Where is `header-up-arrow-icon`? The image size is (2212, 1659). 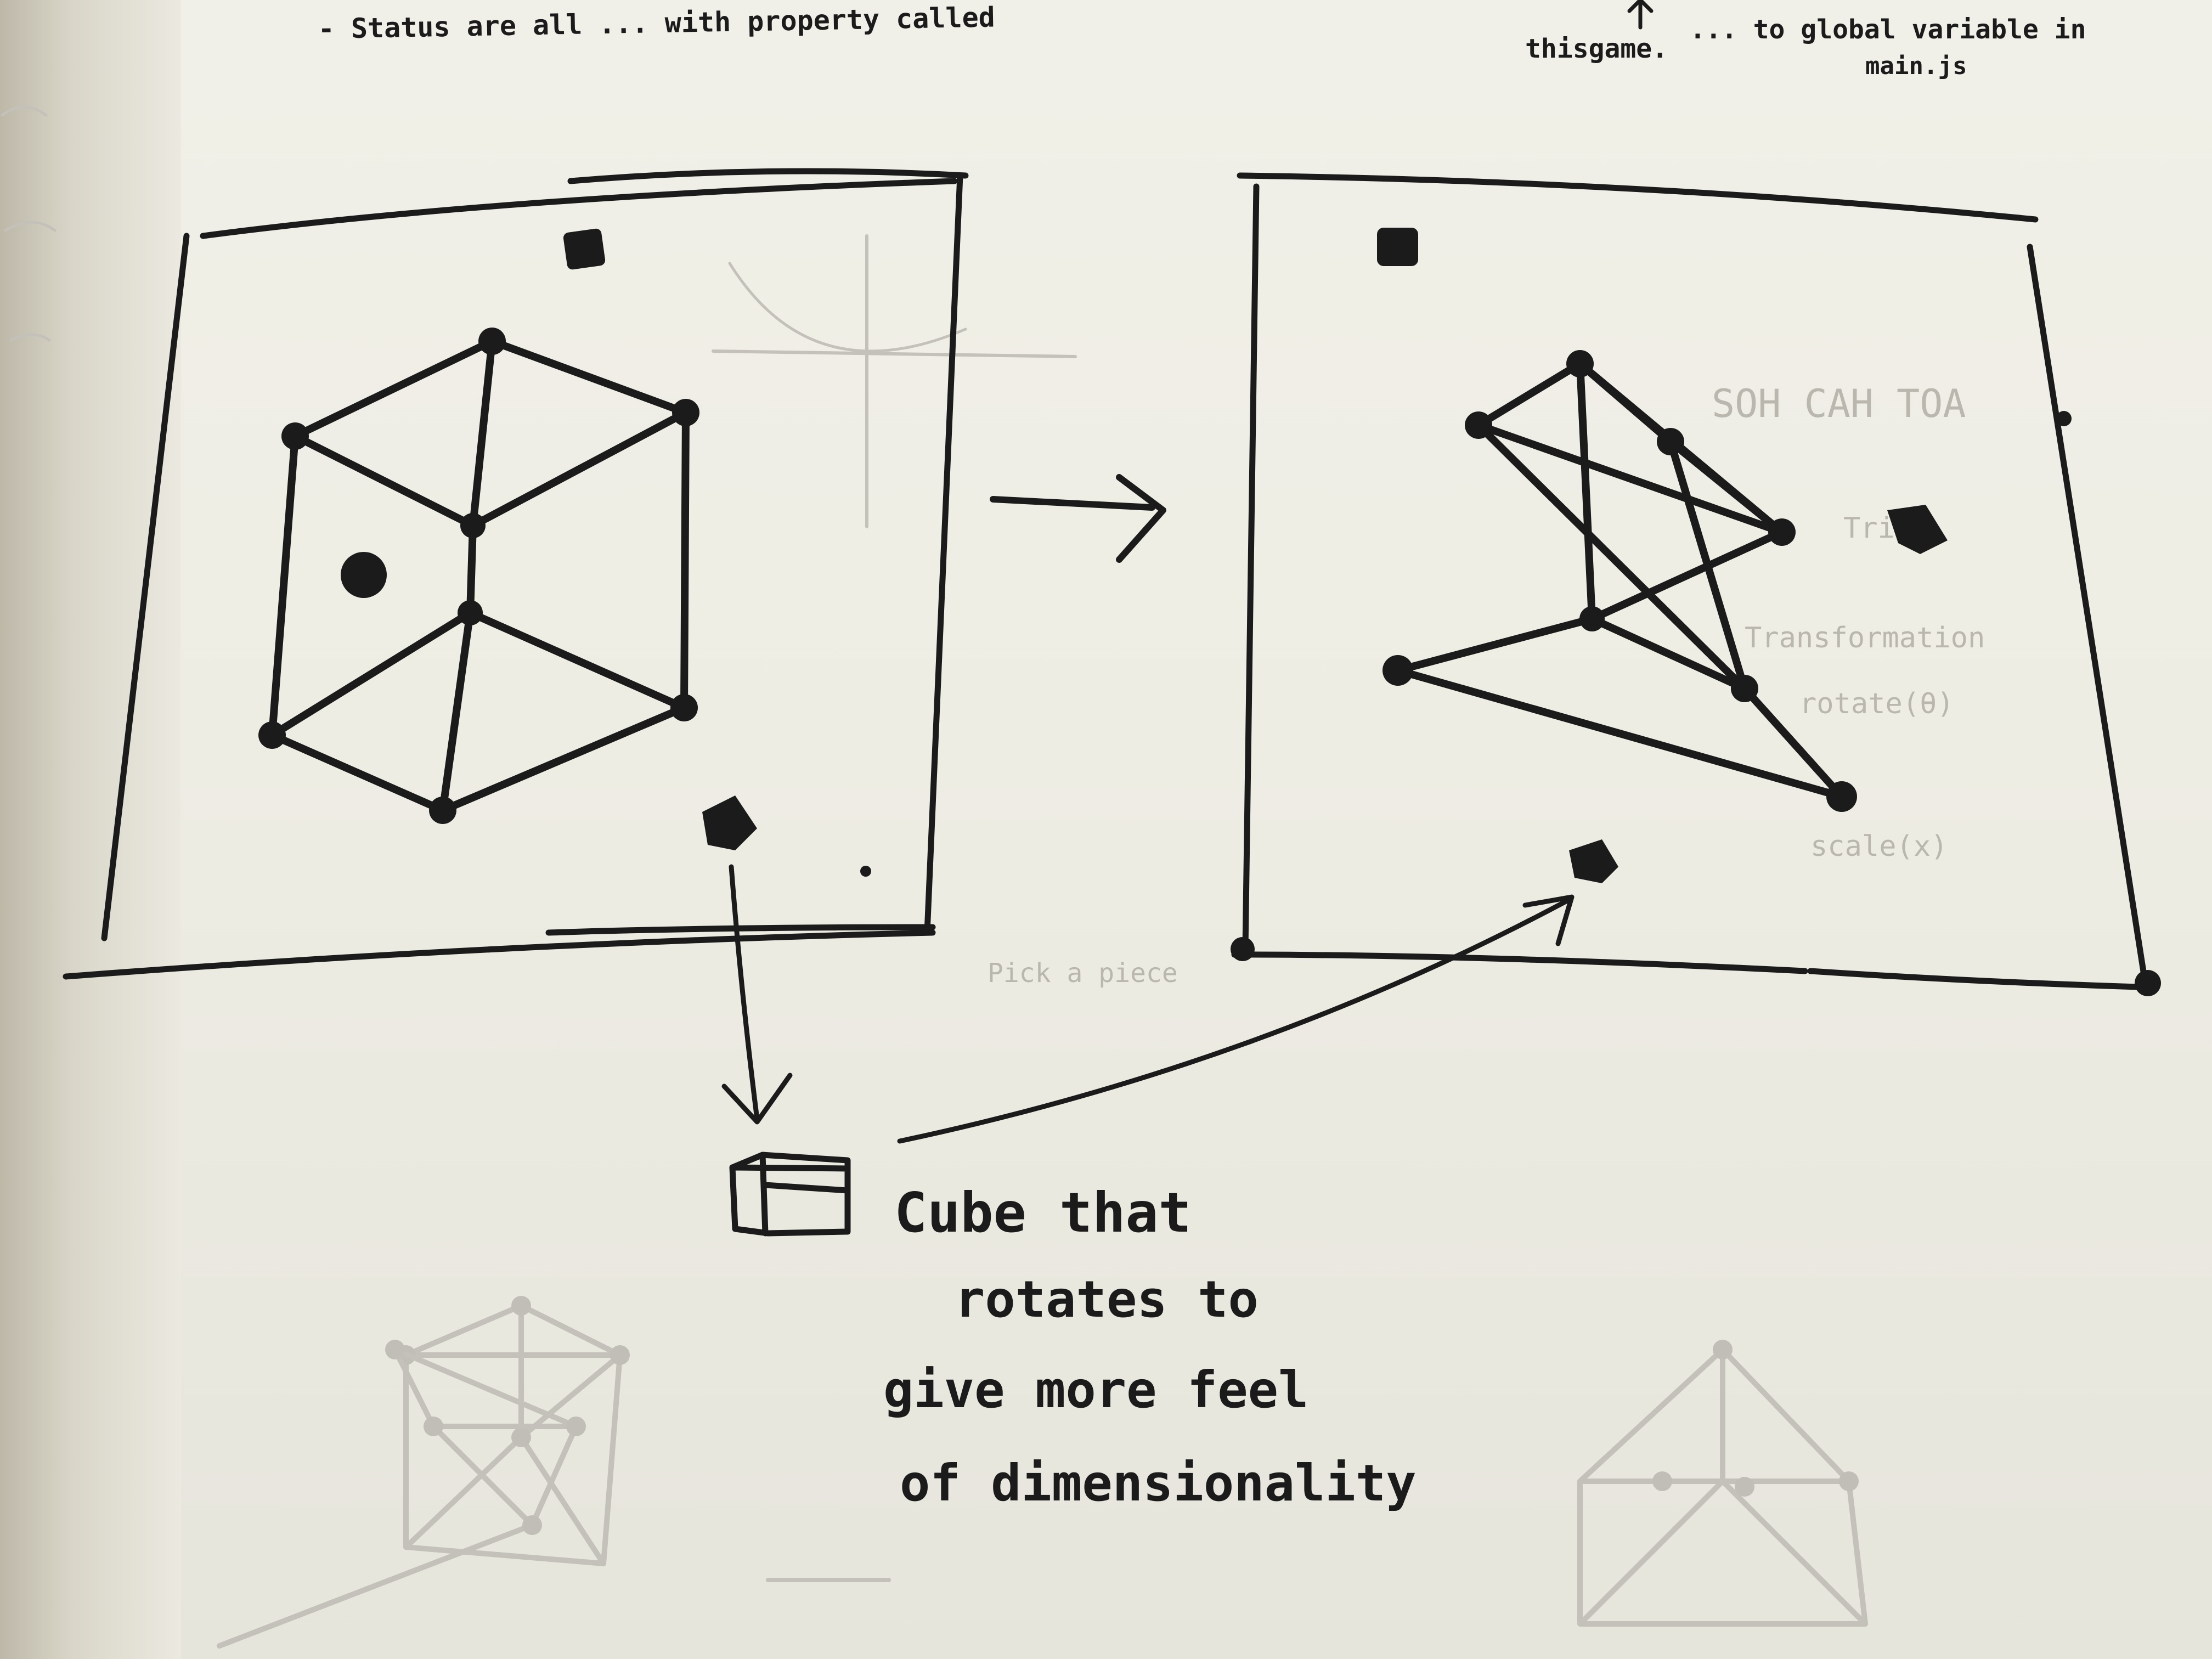
header-up-arrow-icon is located at coordinates (1641, 15).